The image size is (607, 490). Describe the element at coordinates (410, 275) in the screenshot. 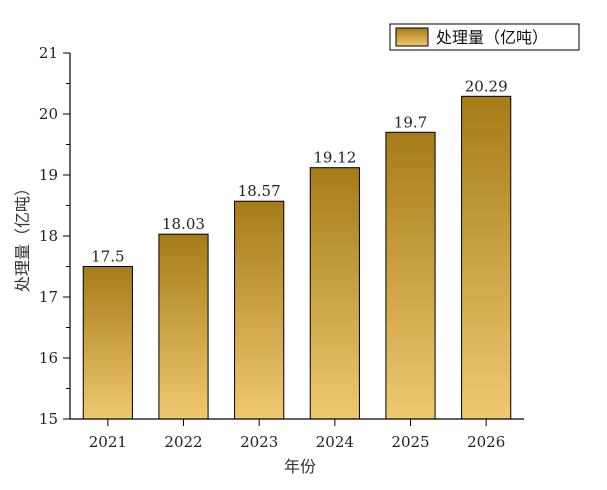

I see `bar-2025` at that location.